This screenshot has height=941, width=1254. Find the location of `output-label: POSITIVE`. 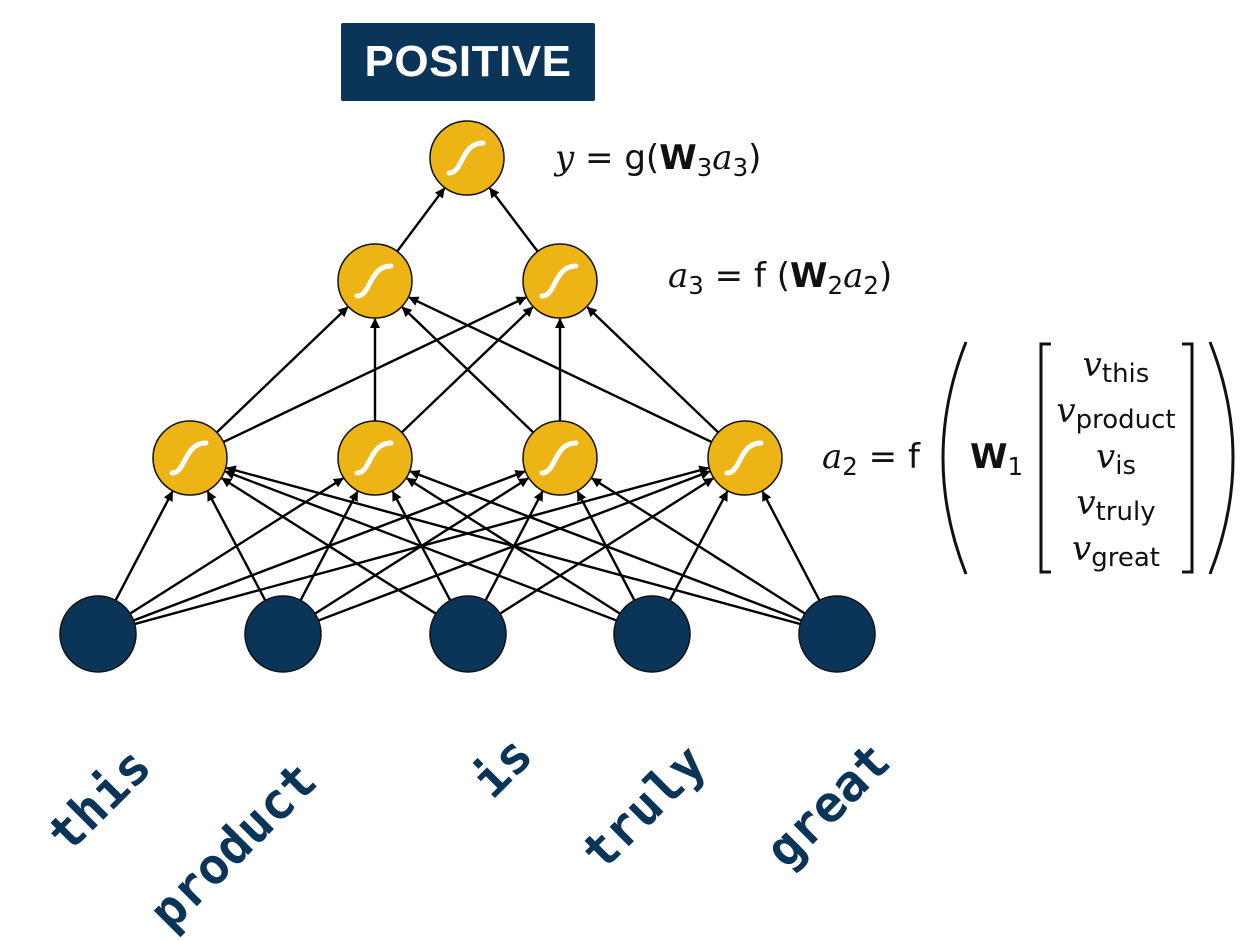

output-label: POSITIVE is located at coordinates (468, 61).